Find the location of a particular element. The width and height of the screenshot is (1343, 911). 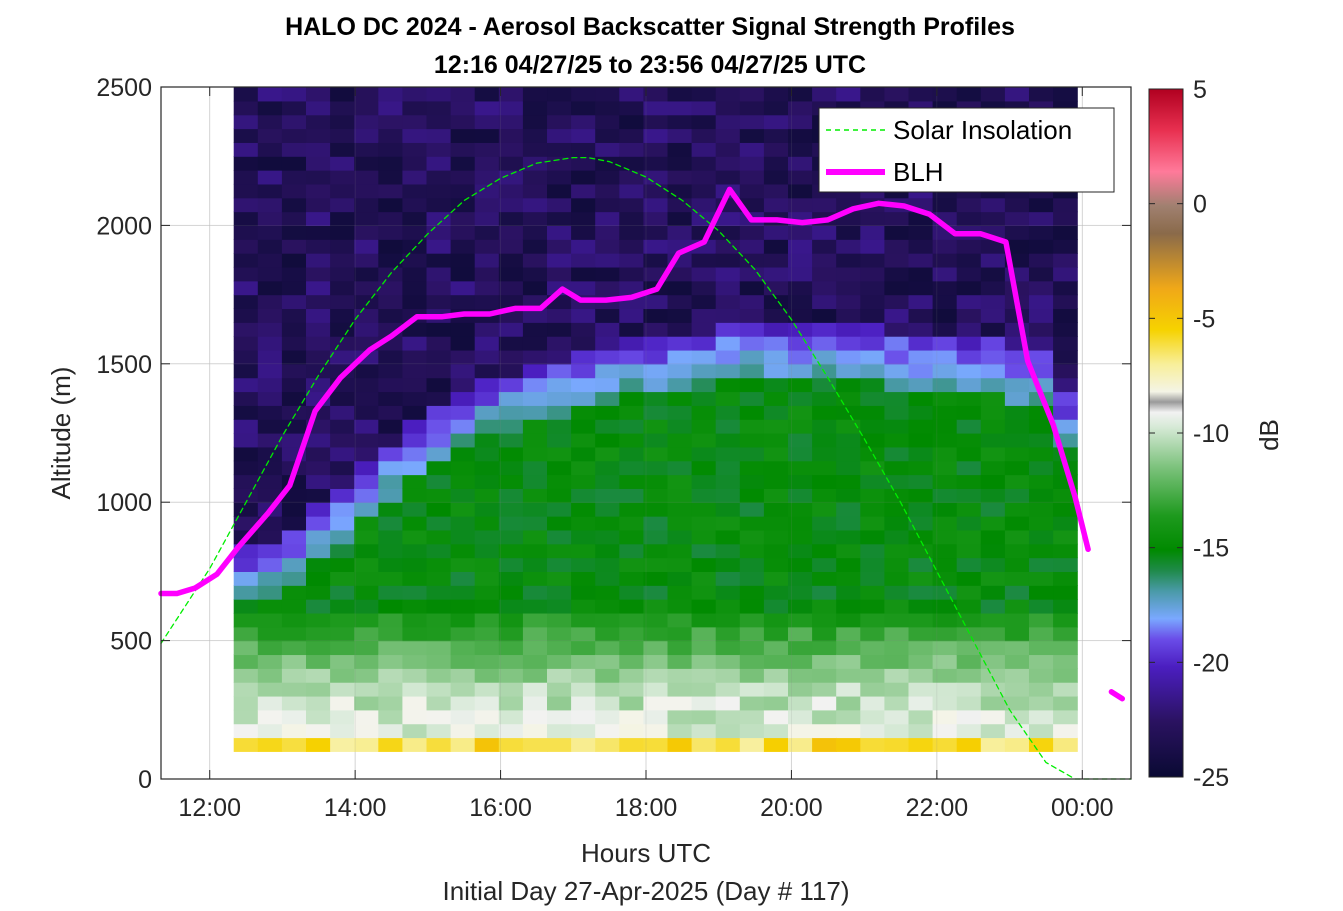

legend-label-solar: Solar Insolation is located at coordinates (982, 130).